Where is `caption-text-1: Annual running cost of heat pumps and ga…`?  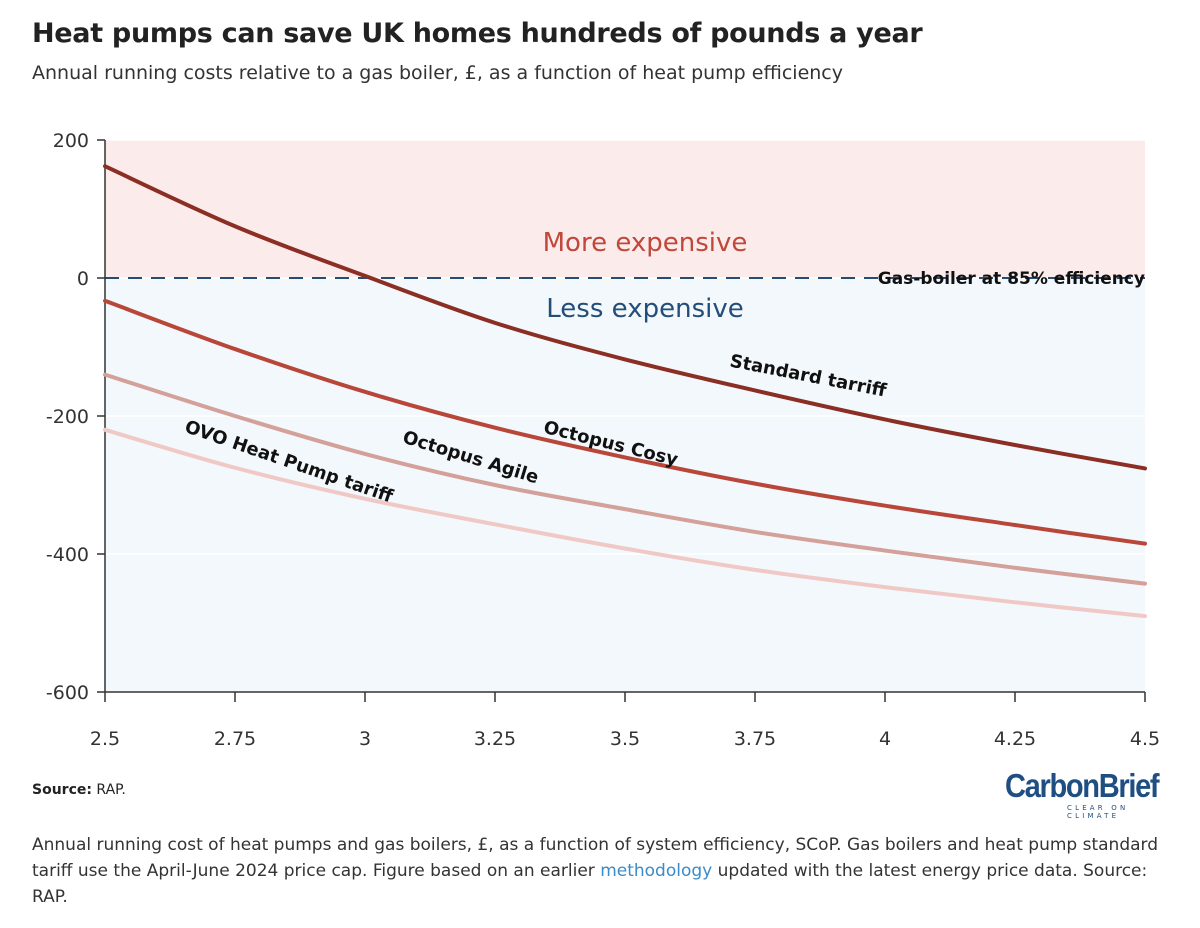
caption-text-1: Annual running cost of heat pumps and ga… is located at coordinates (595, 858).